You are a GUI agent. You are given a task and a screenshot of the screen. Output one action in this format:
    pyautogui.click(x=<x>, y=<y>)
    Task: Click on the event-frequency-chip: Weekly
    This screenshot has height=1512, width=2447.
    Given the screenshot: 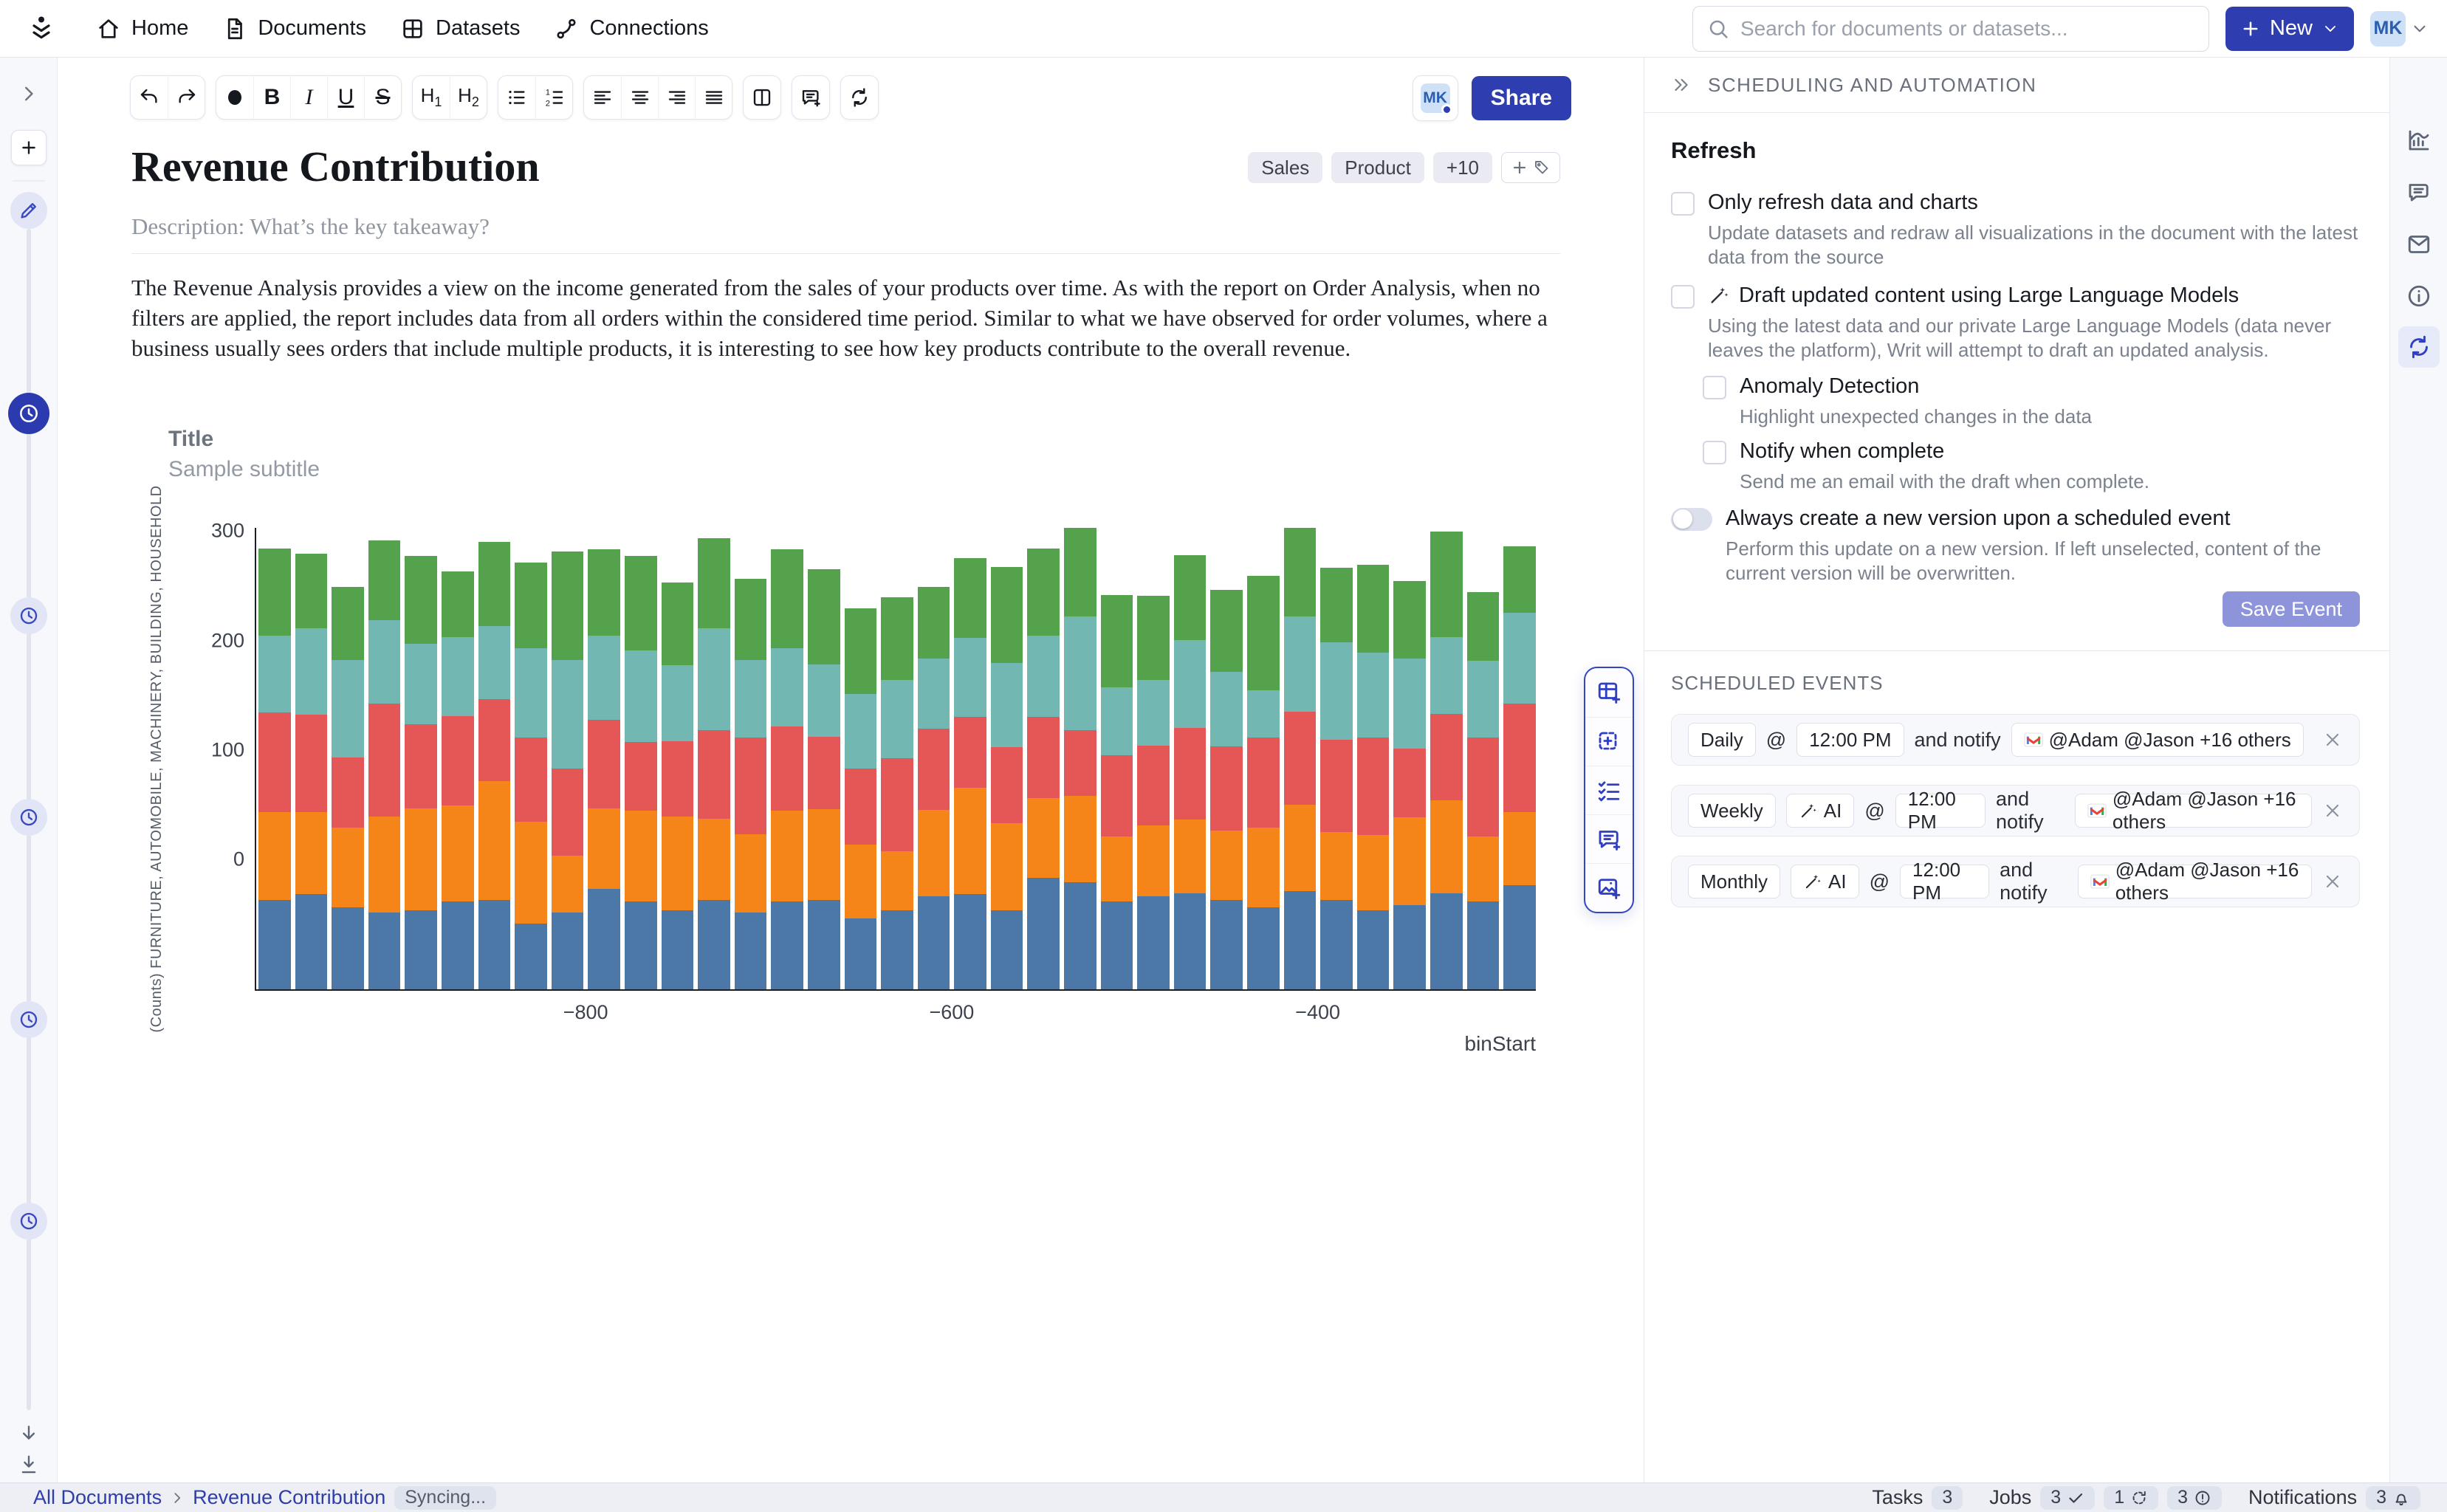 What is the action you would take?
    pyautogui.click(x=1732, y=811)
    